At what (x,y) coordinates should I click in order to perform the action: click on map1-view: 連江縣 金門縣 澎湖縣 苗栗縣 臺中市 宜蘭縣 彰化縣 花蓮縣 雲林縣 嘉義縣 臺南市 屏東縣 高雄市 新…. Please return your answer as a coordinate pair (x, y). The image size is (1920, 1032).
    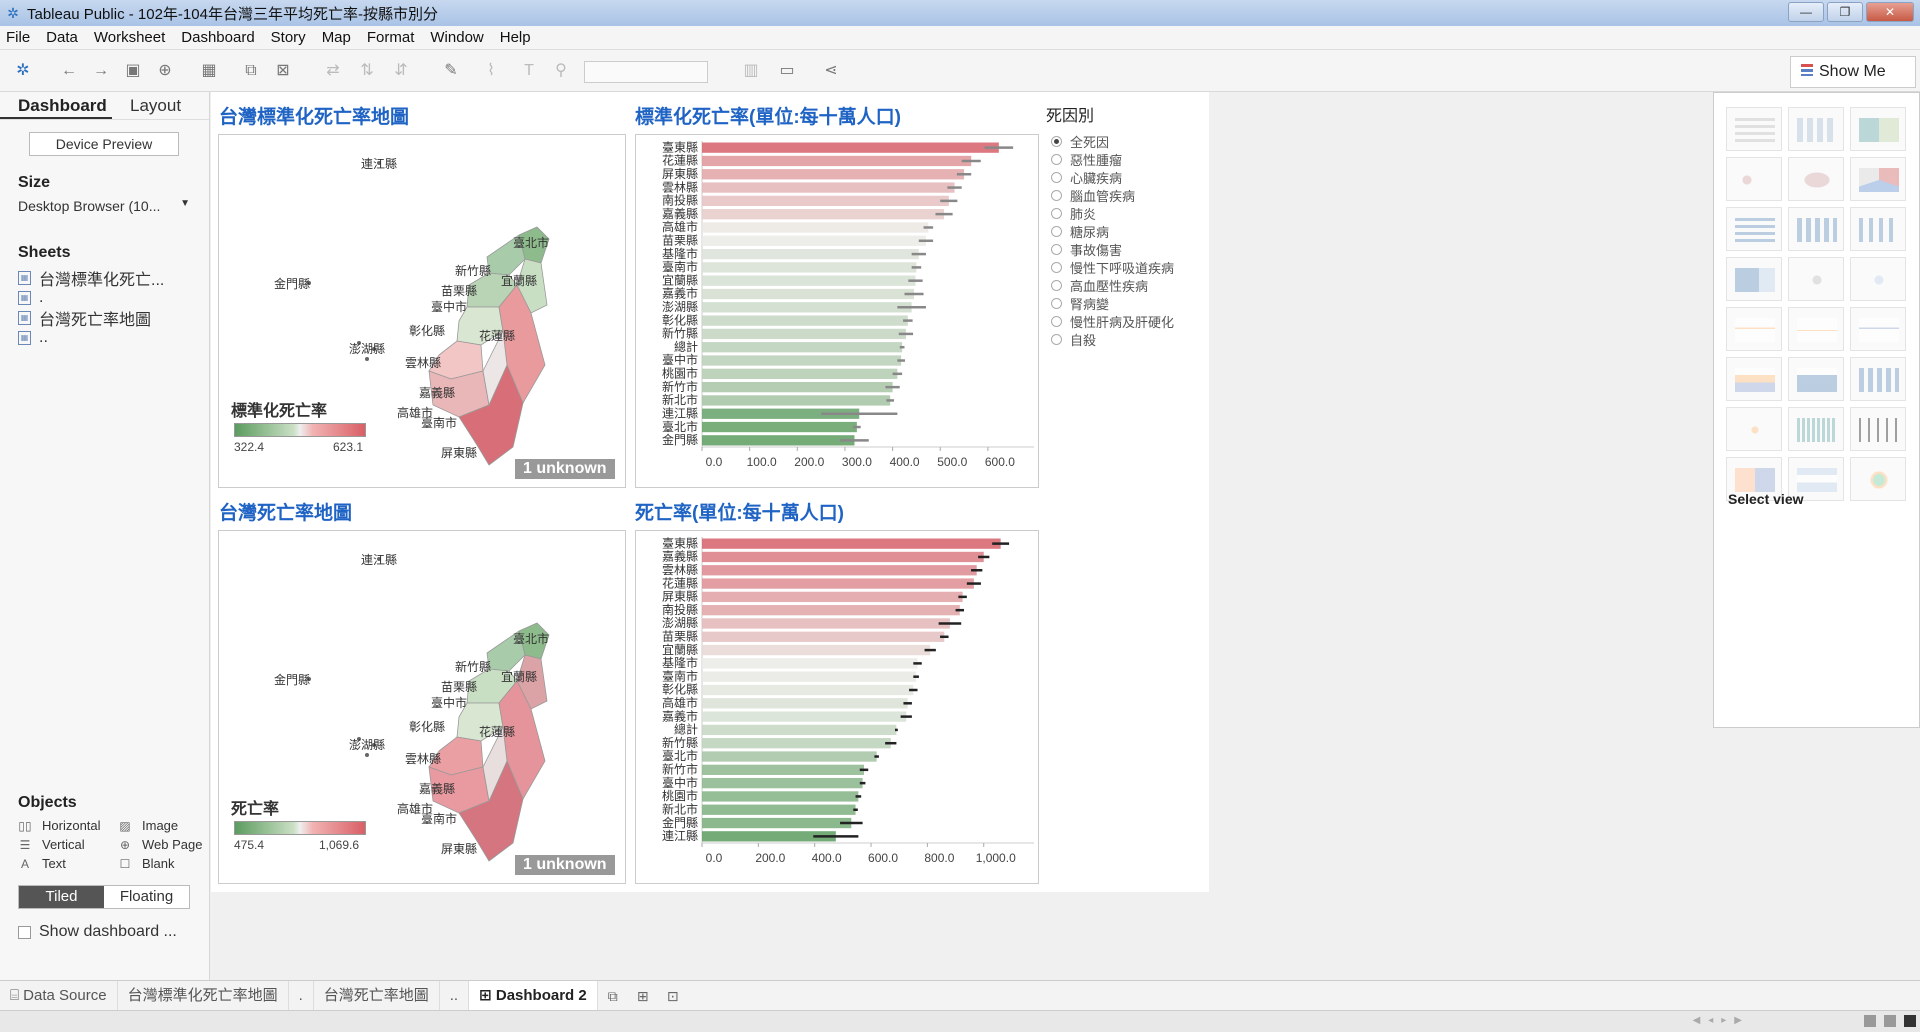
    Looking at the image, I should click on (422, 311).